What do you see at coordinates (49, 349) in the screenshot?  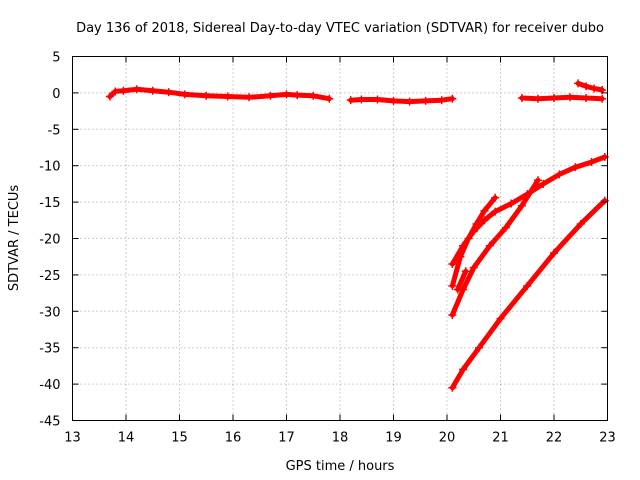 I see `y-tick-label: -35` at bounding box center [49, 349].